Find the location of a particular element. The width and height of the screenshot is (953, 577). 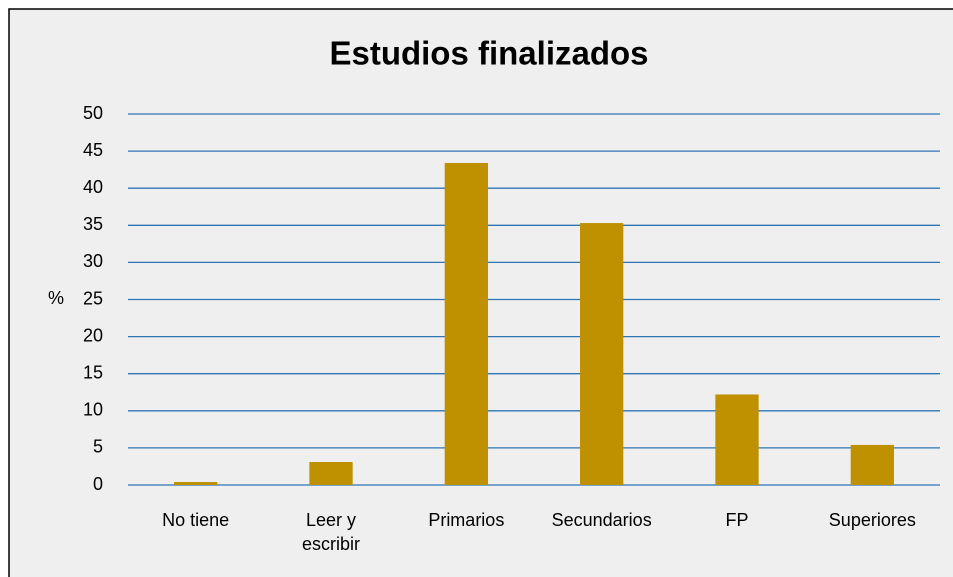

x-tick-label: No tiene is located at coordinates (196, 520).